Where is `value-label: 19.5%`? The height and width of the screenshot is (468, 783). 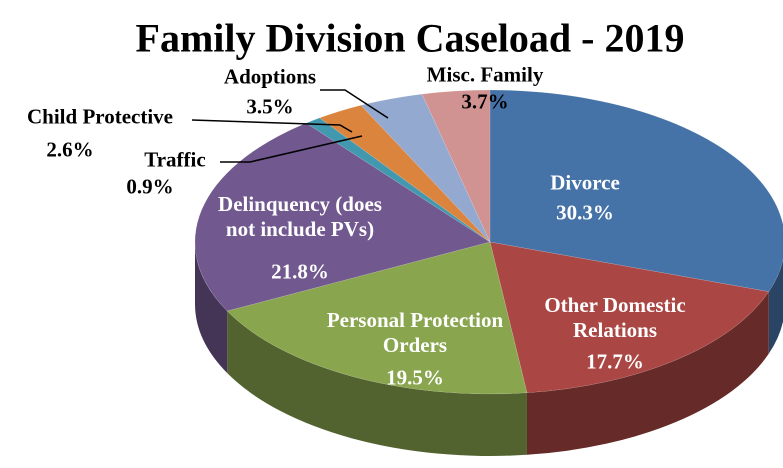 value-label: 19.5% is located at coordinates (415, 377).